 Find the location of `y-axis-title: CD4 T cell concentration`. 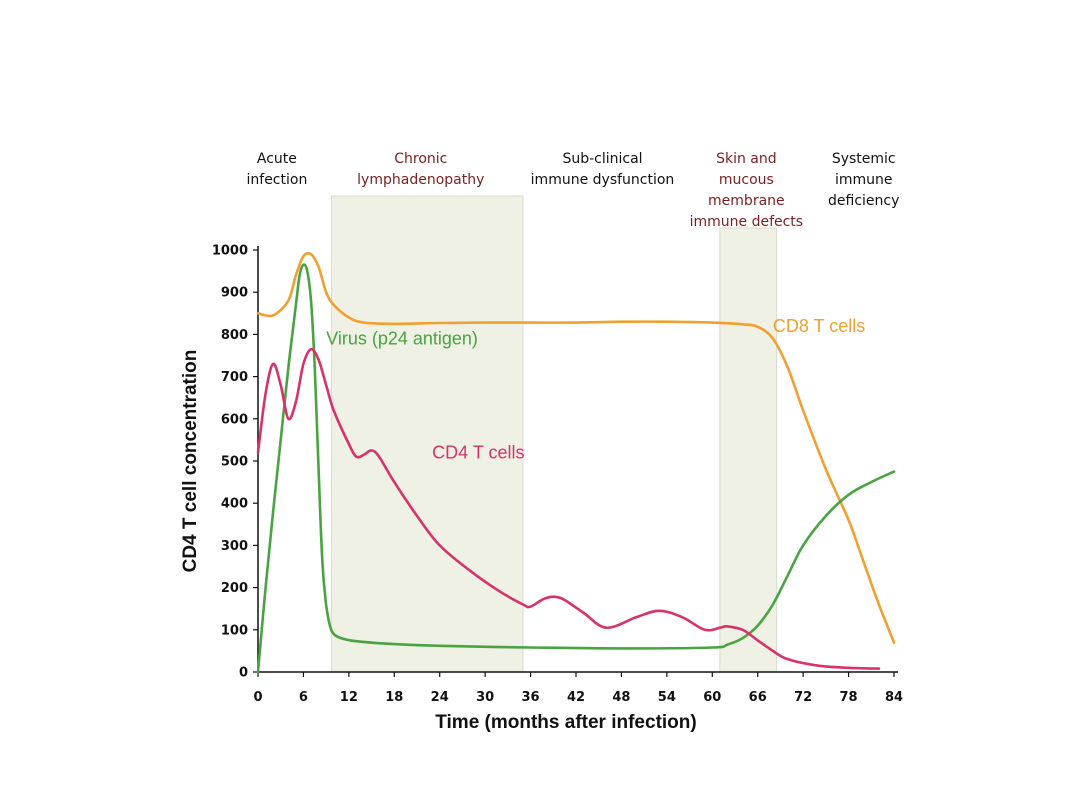

y-axis-title: CD4 T cell concentration is located at coordinates (190, 461).